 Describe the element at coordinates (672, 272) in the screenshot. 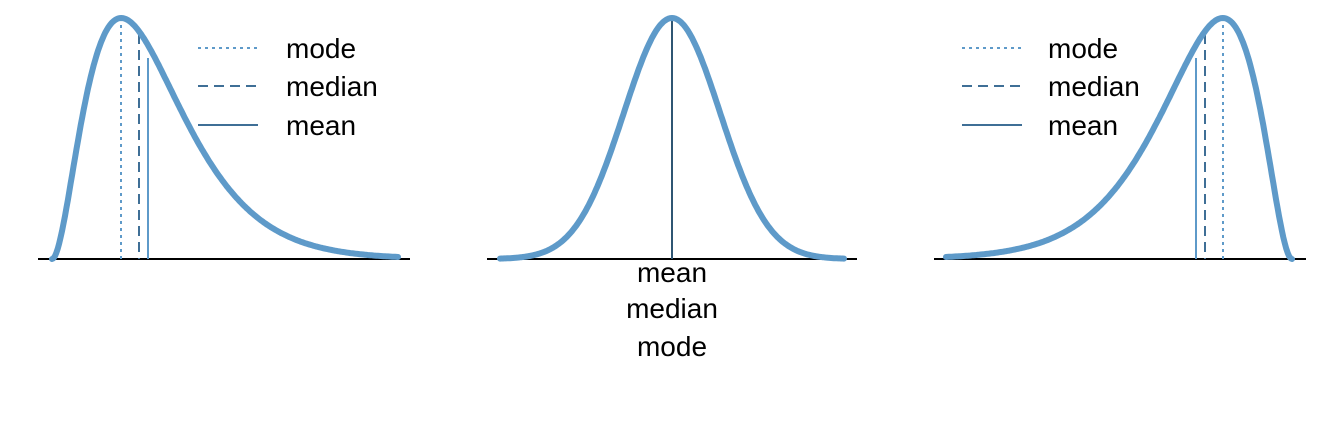

I see `center-label-mean: mean` at that location.